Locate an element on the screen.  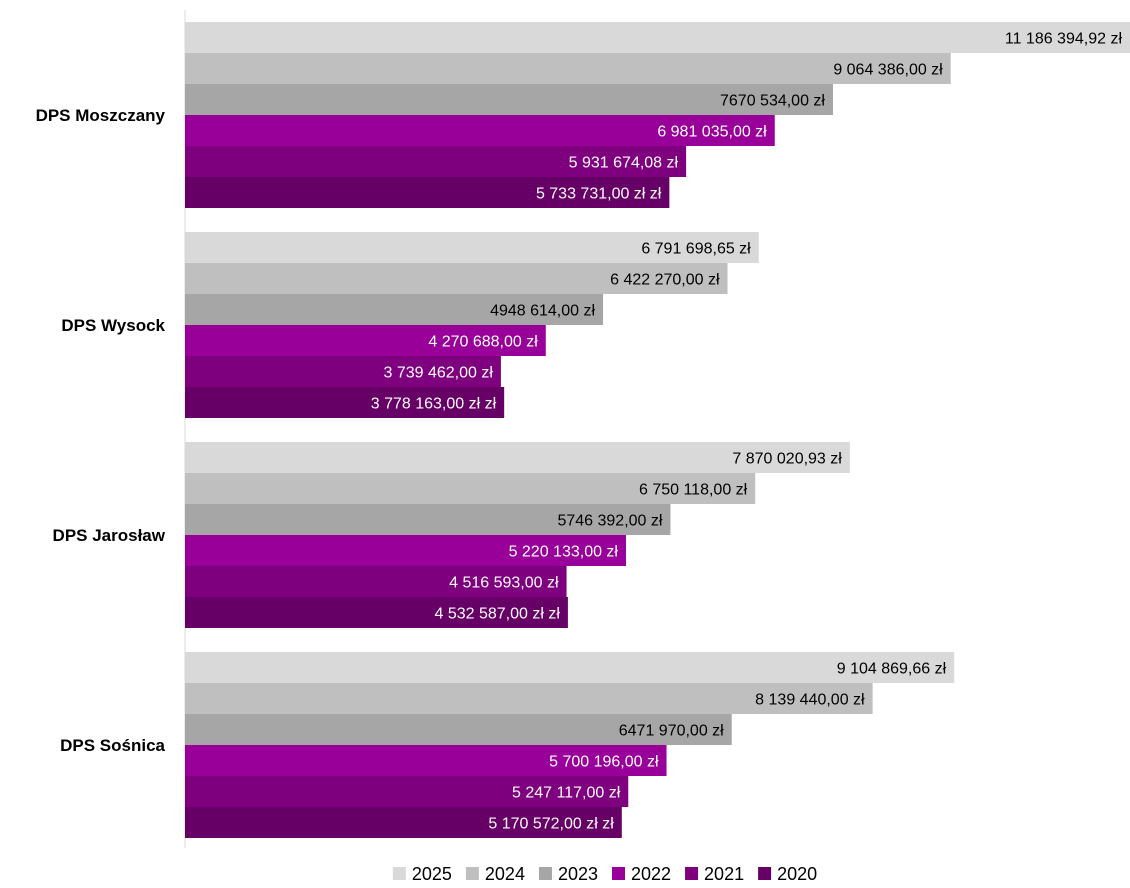
data-label-dps-wysock-2022: 4 270 688,00 zł is located at coordinates (483, 342).